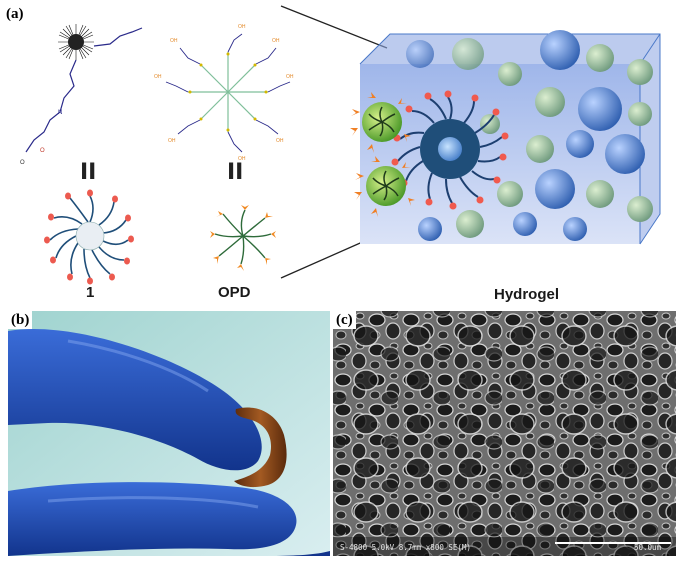 This screenshot has height=562, width=685. What do you see at coordinates (243, 238) in the screenshot?
I see `opd-cartoon` at bounding box center [243, 238].